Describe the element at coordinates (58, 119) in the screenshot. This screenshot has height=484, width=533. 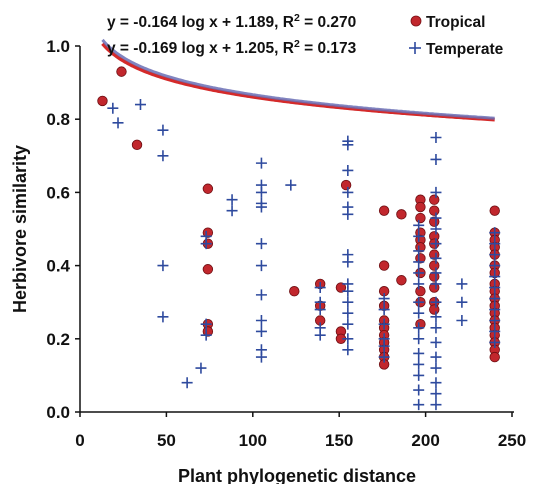
I see `y-tick-label-4: 0.8` at that location.